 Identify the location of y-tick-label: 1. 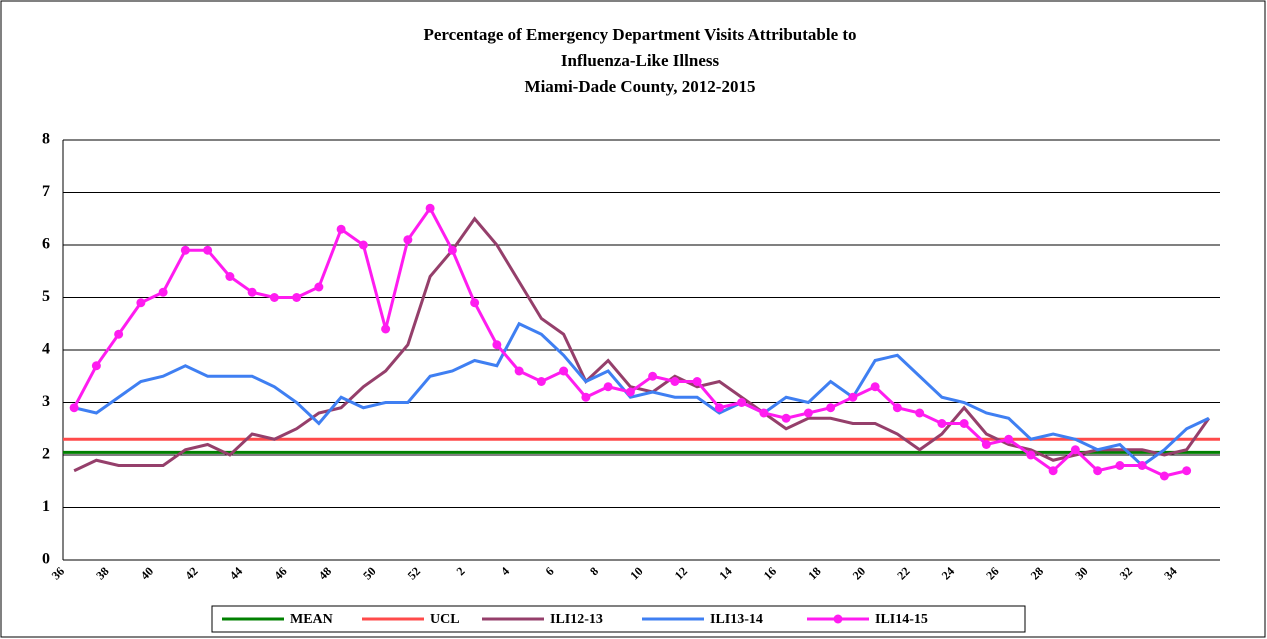
(46, 506).